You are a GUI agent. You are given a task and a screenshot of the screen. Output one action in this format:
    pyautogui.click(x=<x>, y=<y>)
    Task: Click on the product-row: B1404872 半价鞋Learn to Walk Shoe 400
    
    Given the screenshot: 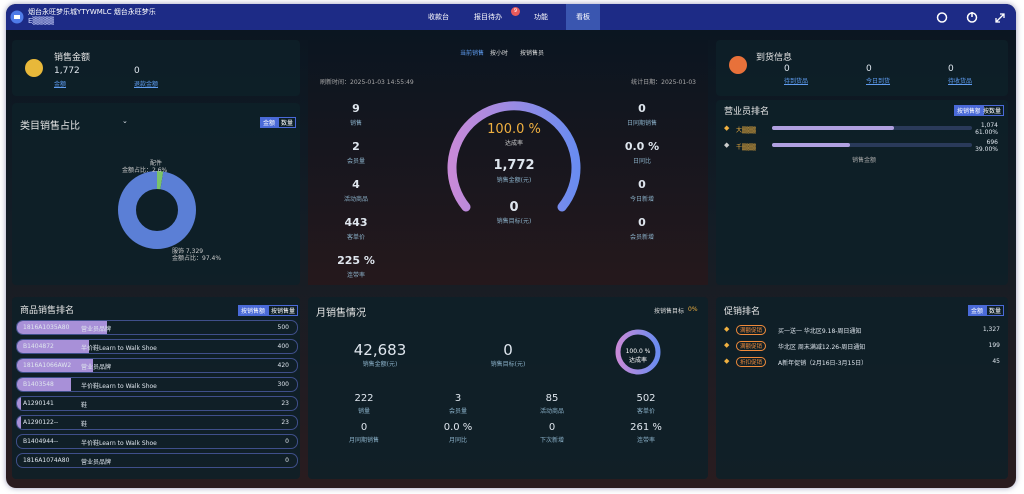 What is the action you would take?
    pyautogui.click(x=157, y=346)
    